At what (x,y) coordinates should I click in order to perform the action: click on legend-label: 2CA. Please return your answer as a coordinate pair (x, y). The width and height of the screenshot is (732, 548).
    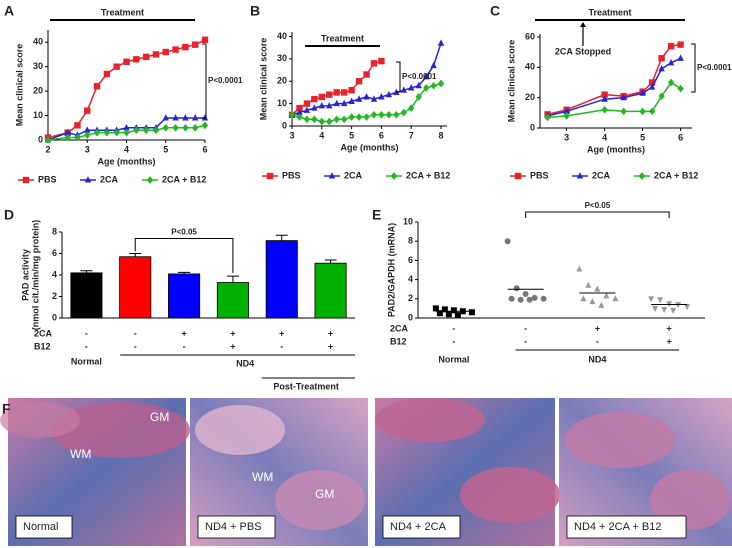
    Looking at the image, I should click on (109, 179).